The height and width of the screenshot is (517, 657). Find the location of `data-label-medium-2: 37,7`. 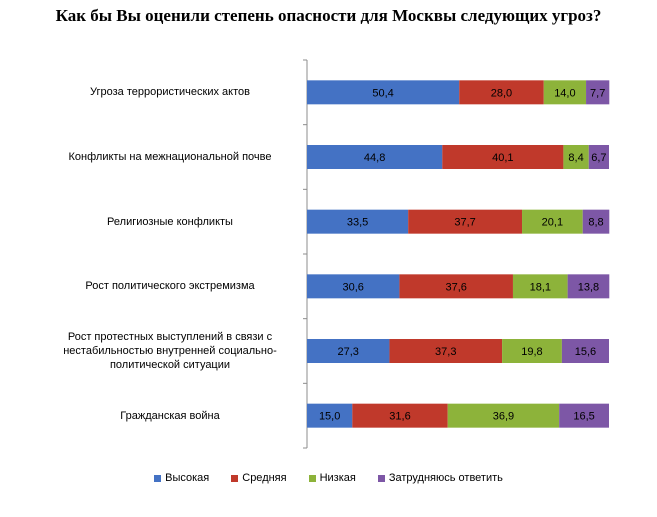

data-label-medium-2: 37,7 is located at coordinates (464, 223).